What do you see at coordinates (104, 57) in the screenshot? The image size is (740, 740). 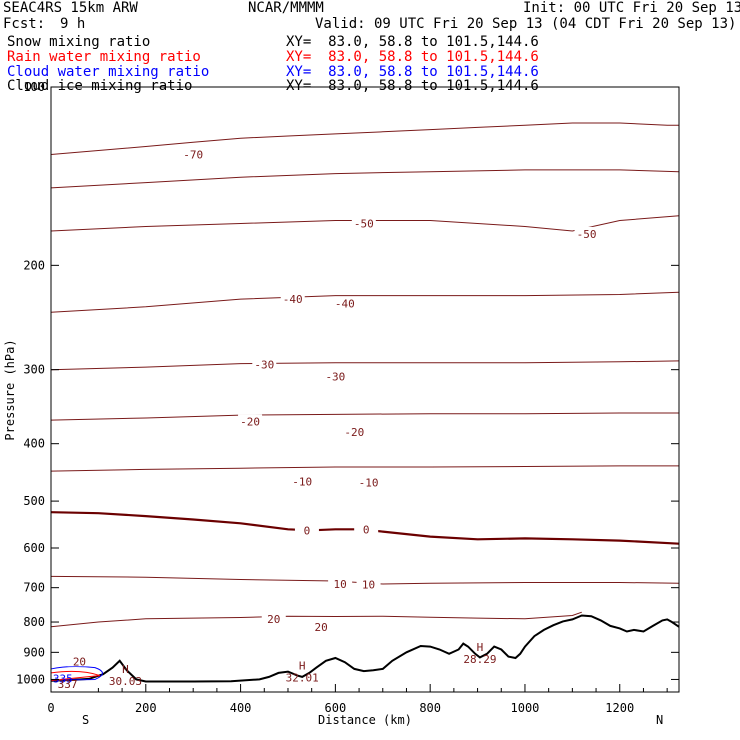 I see `legend-rain-label: Rain water mixing ratio` at bounding box center [104, 57].